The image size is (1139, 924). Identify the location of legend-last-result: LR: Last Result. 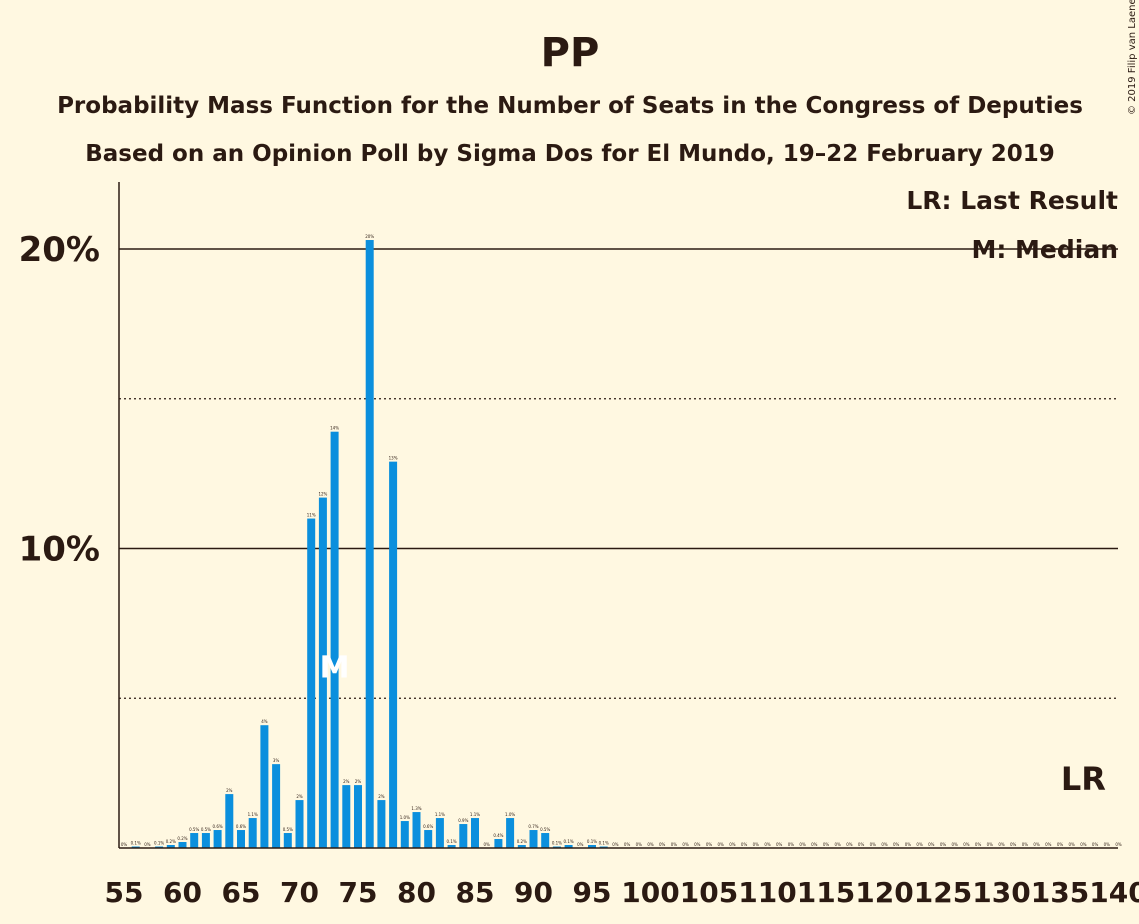
(1012, 200).